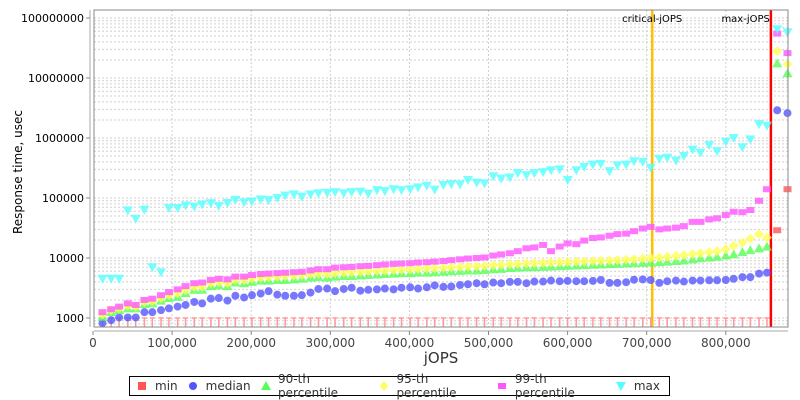  Describe the element at coordinates (93, 343) in the screenshot. I see `x-tick-label: 0` at that location.